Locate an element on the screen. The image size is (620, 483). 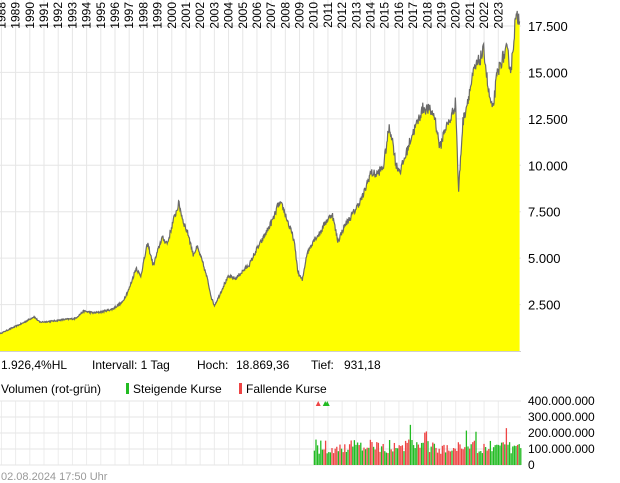
x-tick-label: 1991 is located at coordinates (44, 15).